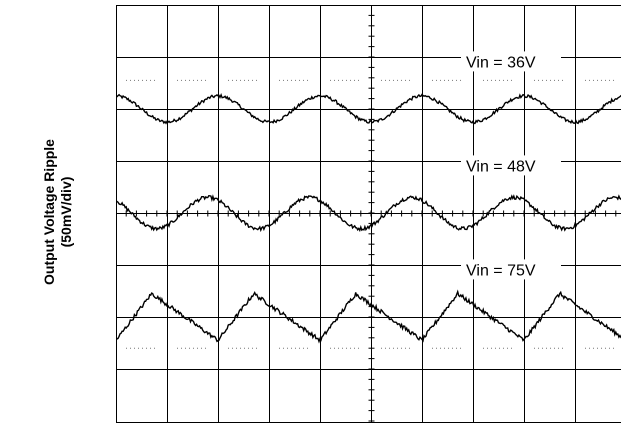 The image size is (621, 423). I want to click on trace-2: Vin = 48V, so click(368, 194).